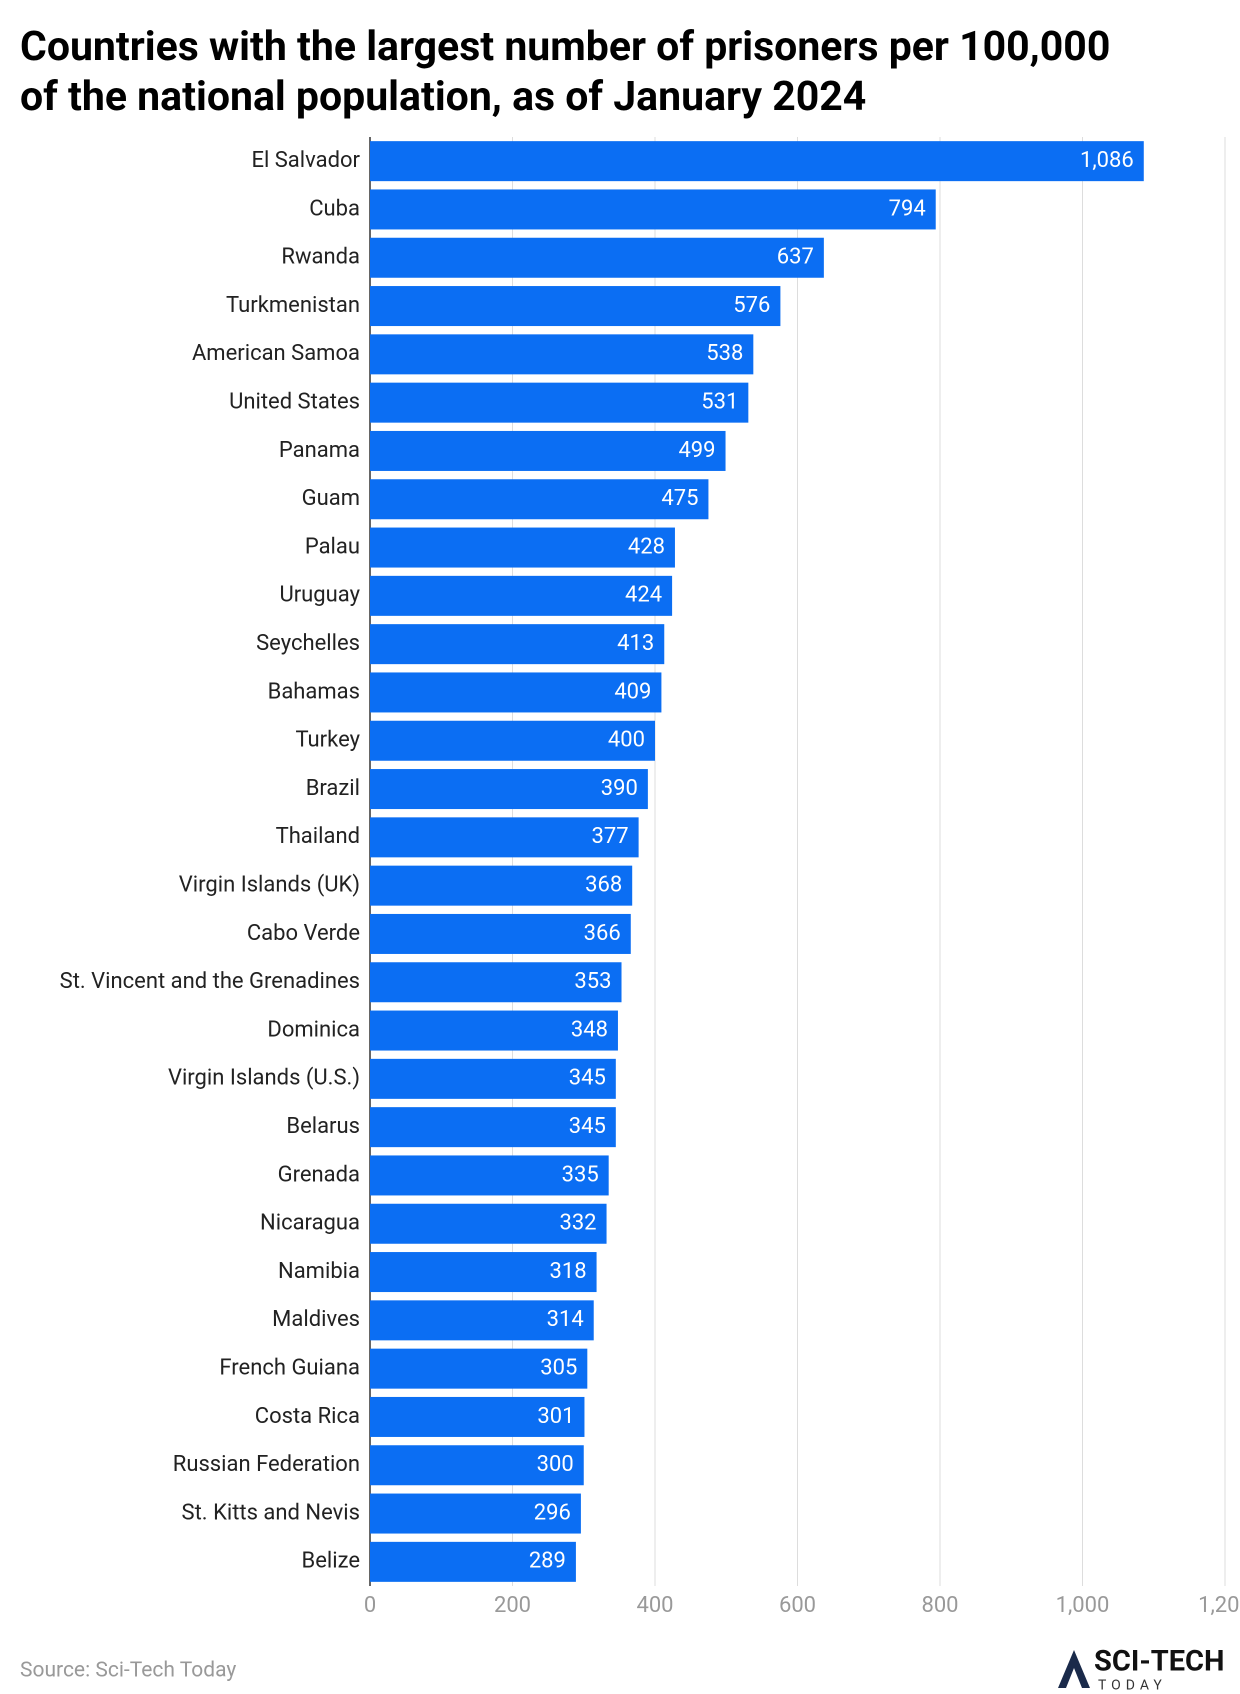 This screenshot has width=1240, height=1694. Describe the element at coordinates (907, 208) in the screenshot. I see `data-label: 794` at that location.